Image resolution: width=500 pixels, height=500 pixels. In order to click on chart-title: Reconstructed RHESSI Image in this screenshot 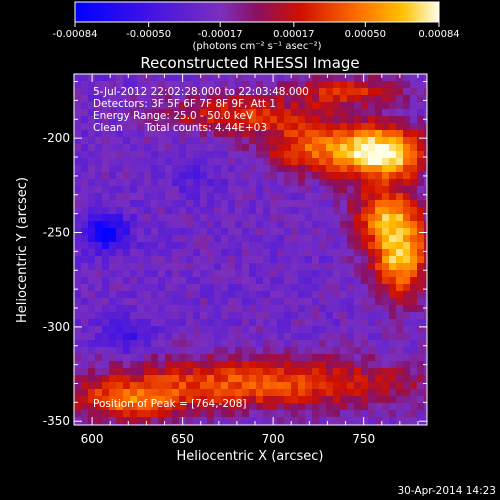, I will do `click(249, 63)`.